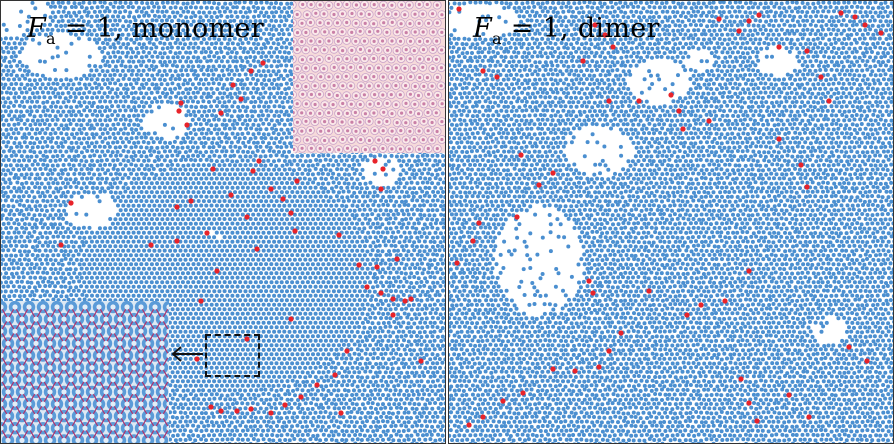 This screenshot has height=444, width=896. I want to click on left-arrow-icon, so click(187, 354).